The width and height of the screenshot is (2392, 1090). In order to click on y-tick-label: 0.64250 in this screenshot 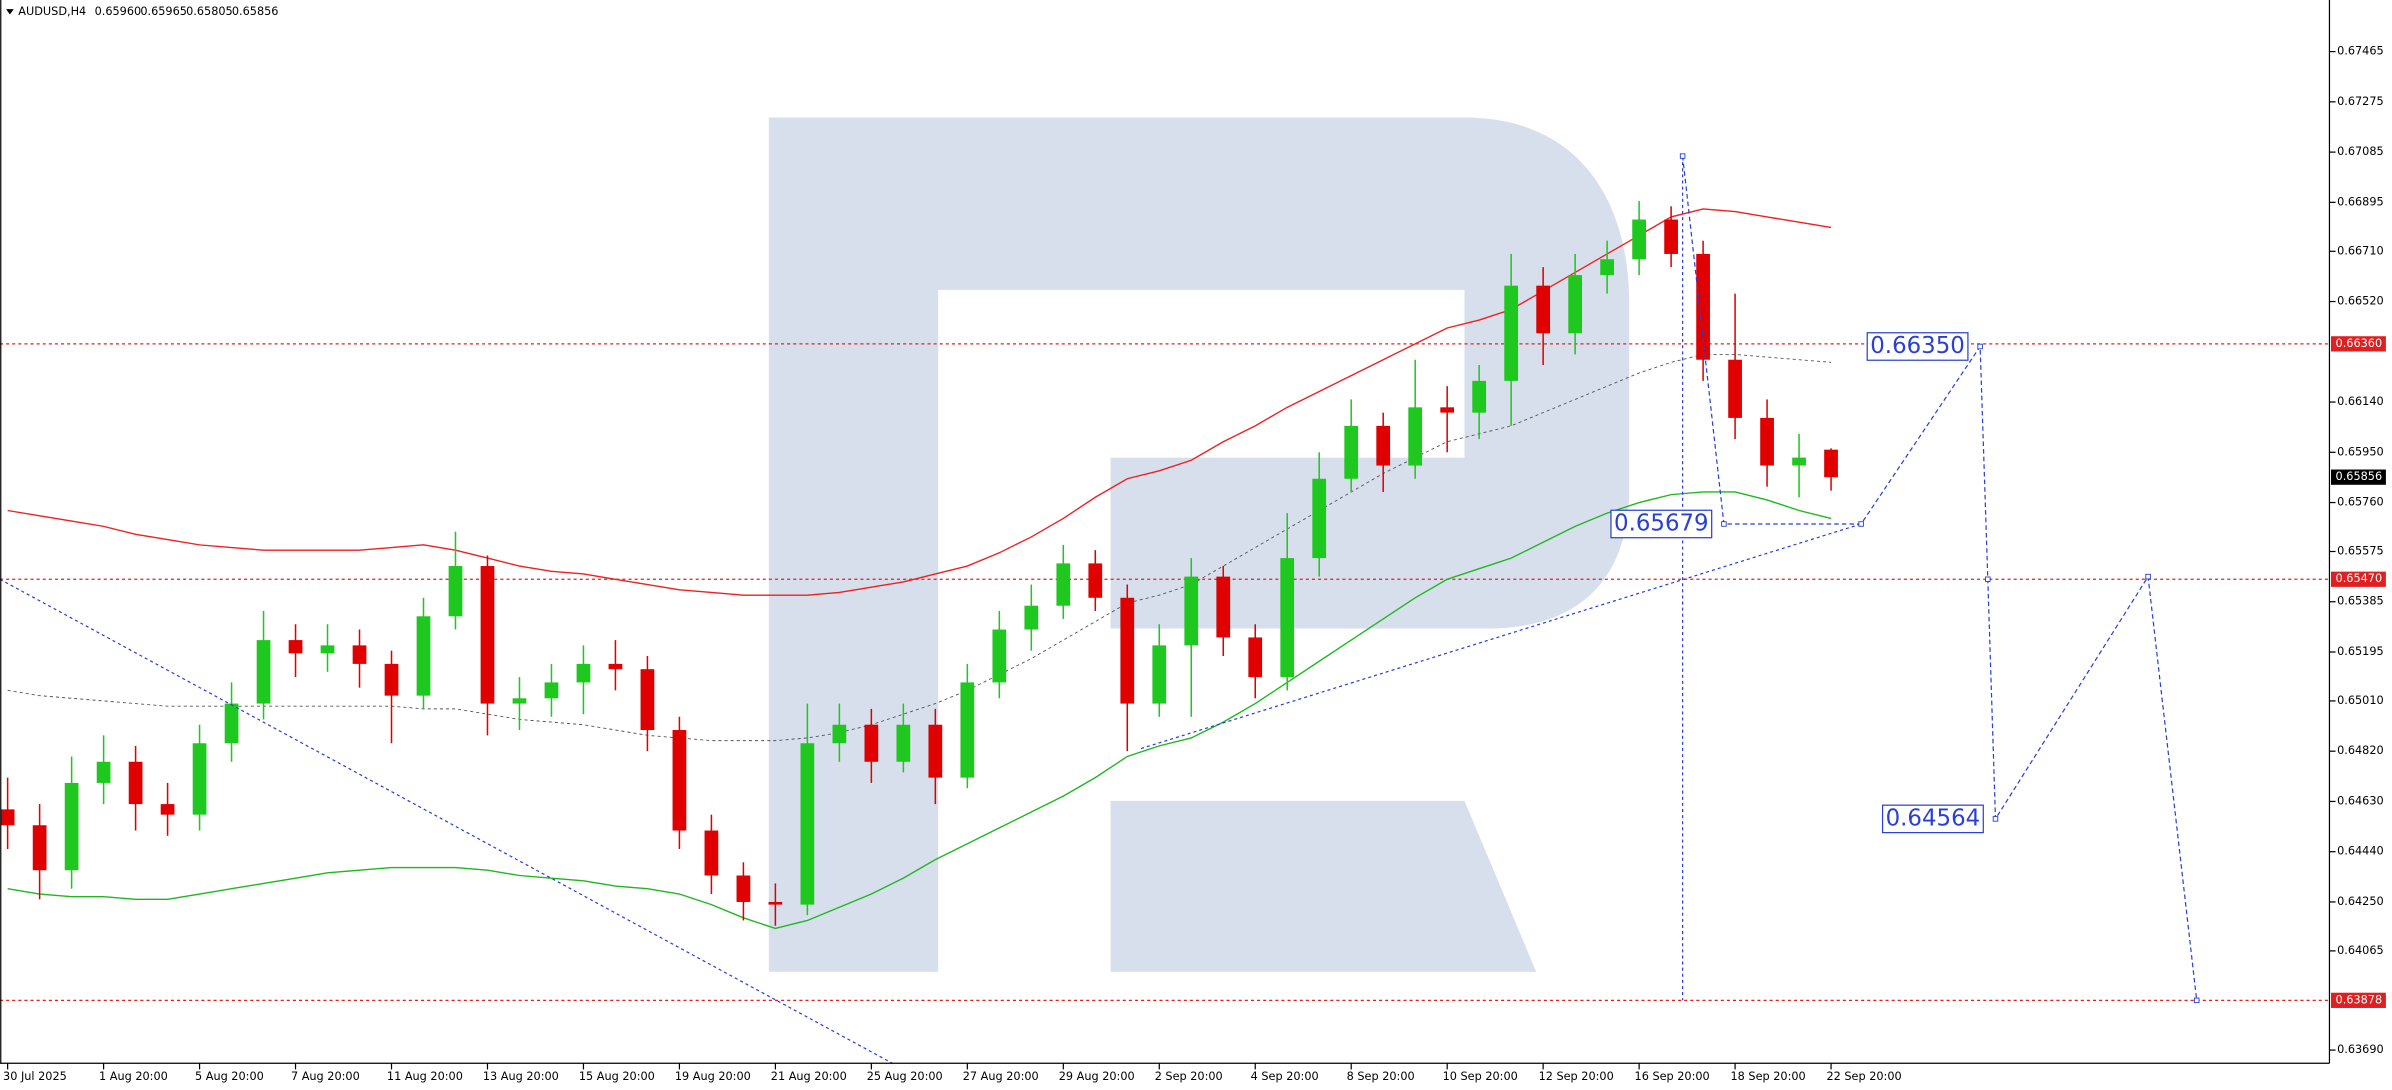, I will do `click(2360, 901)`.